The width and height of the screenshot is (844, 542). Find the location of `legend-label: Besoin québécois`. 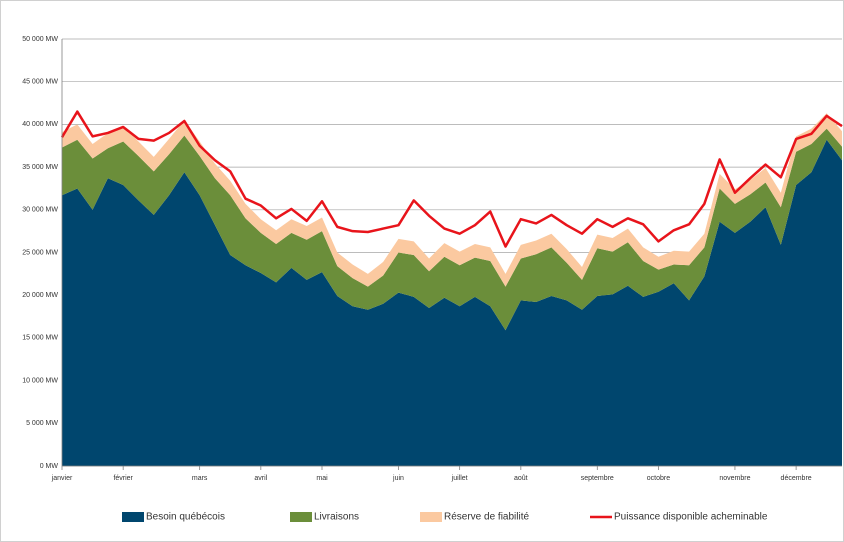

legend-label: Besoin québécois is located at coordinates (185, 517).